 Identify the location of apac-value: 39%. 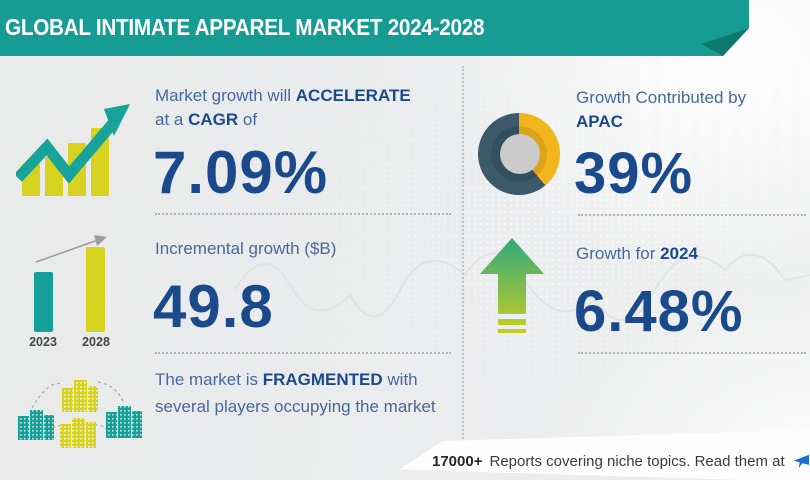
(634, 173).